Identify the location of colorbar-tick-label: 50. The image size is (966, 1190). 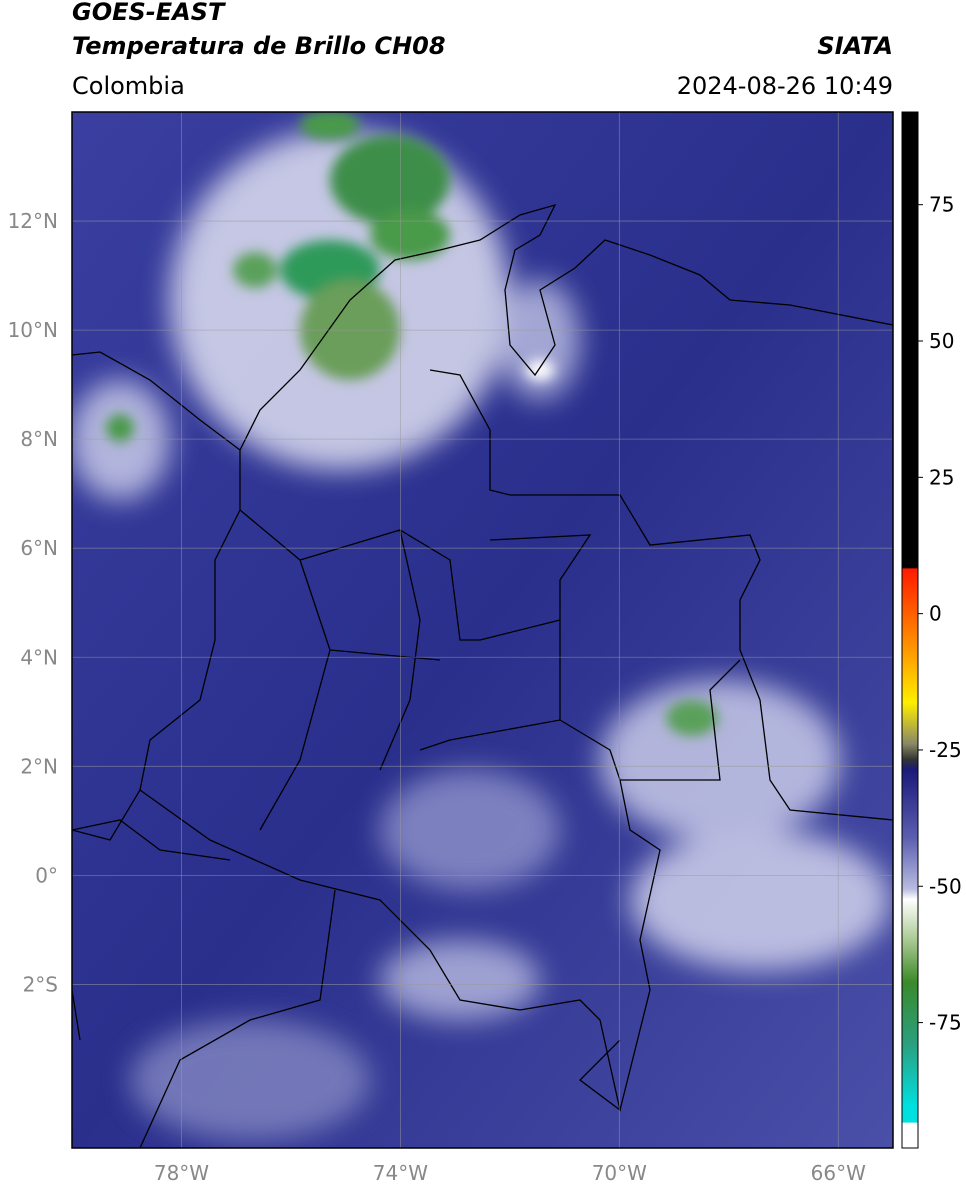
(941, 341).